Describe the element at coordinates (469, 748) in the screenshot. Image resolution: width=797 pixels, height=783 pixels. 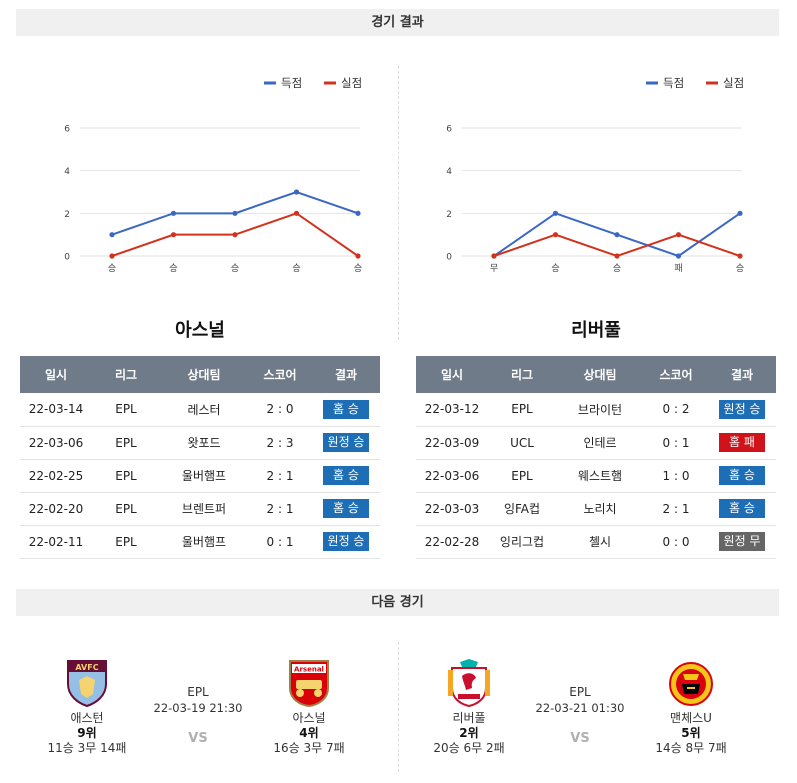
I see `club-record: 20승 6무 2패` at that location.